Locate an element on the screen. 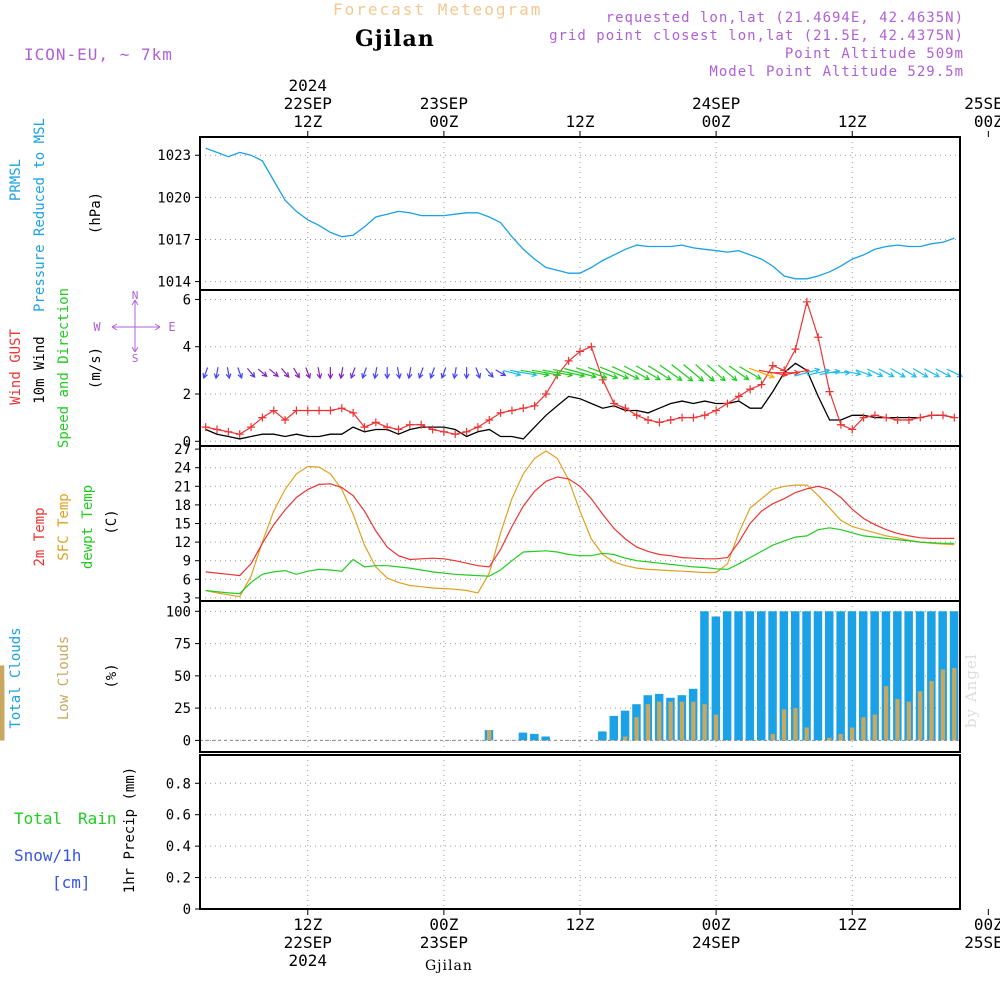 The height and width of the screenshot is (1000, 1000). compass-west: W is located at coordinates (97, 327).